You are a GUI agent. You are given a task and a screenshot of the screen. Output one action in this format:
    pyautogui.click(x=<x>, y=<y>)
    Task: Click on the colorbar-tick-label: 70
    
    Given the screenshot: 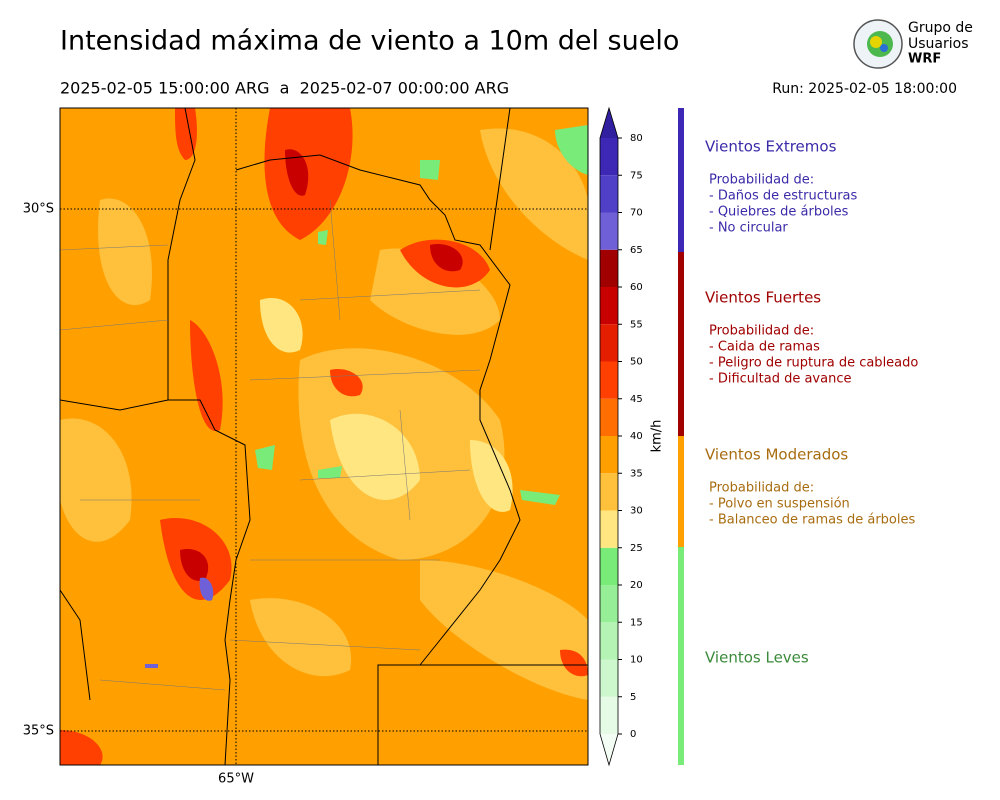 What is the action you would take?
    pyautogui.click(x=636, y=213)
    